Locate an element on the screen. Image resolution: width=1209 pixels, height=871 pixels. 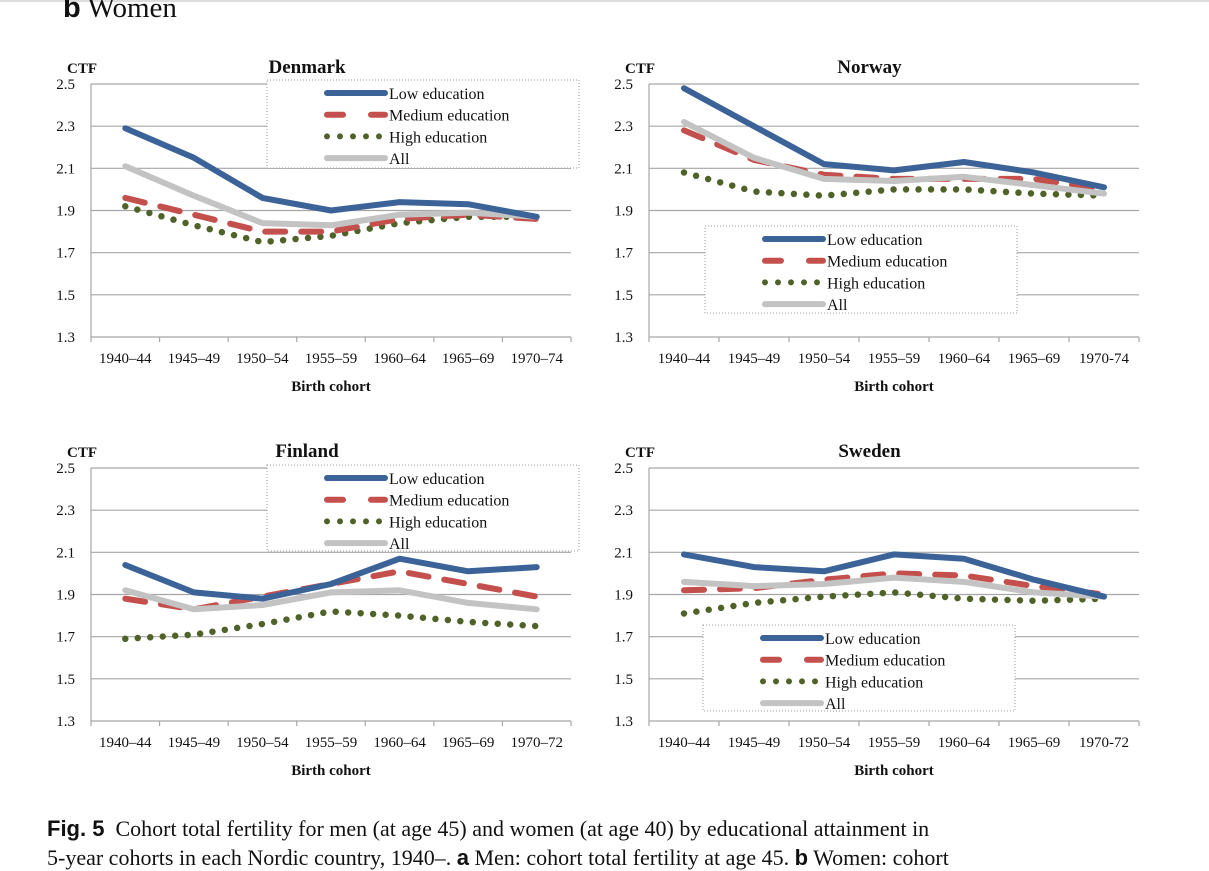
x-tick-label: 1970–72 is located at coordinates (536, 743).